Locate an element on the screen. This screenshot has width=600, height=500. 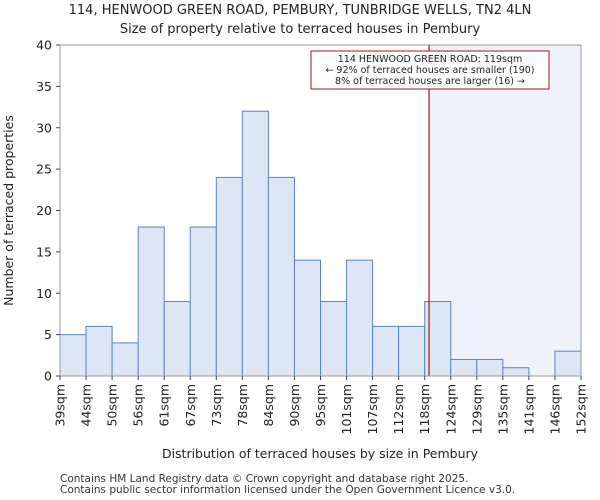
y-tick-label: 20 is located at coordinates (44, 210).